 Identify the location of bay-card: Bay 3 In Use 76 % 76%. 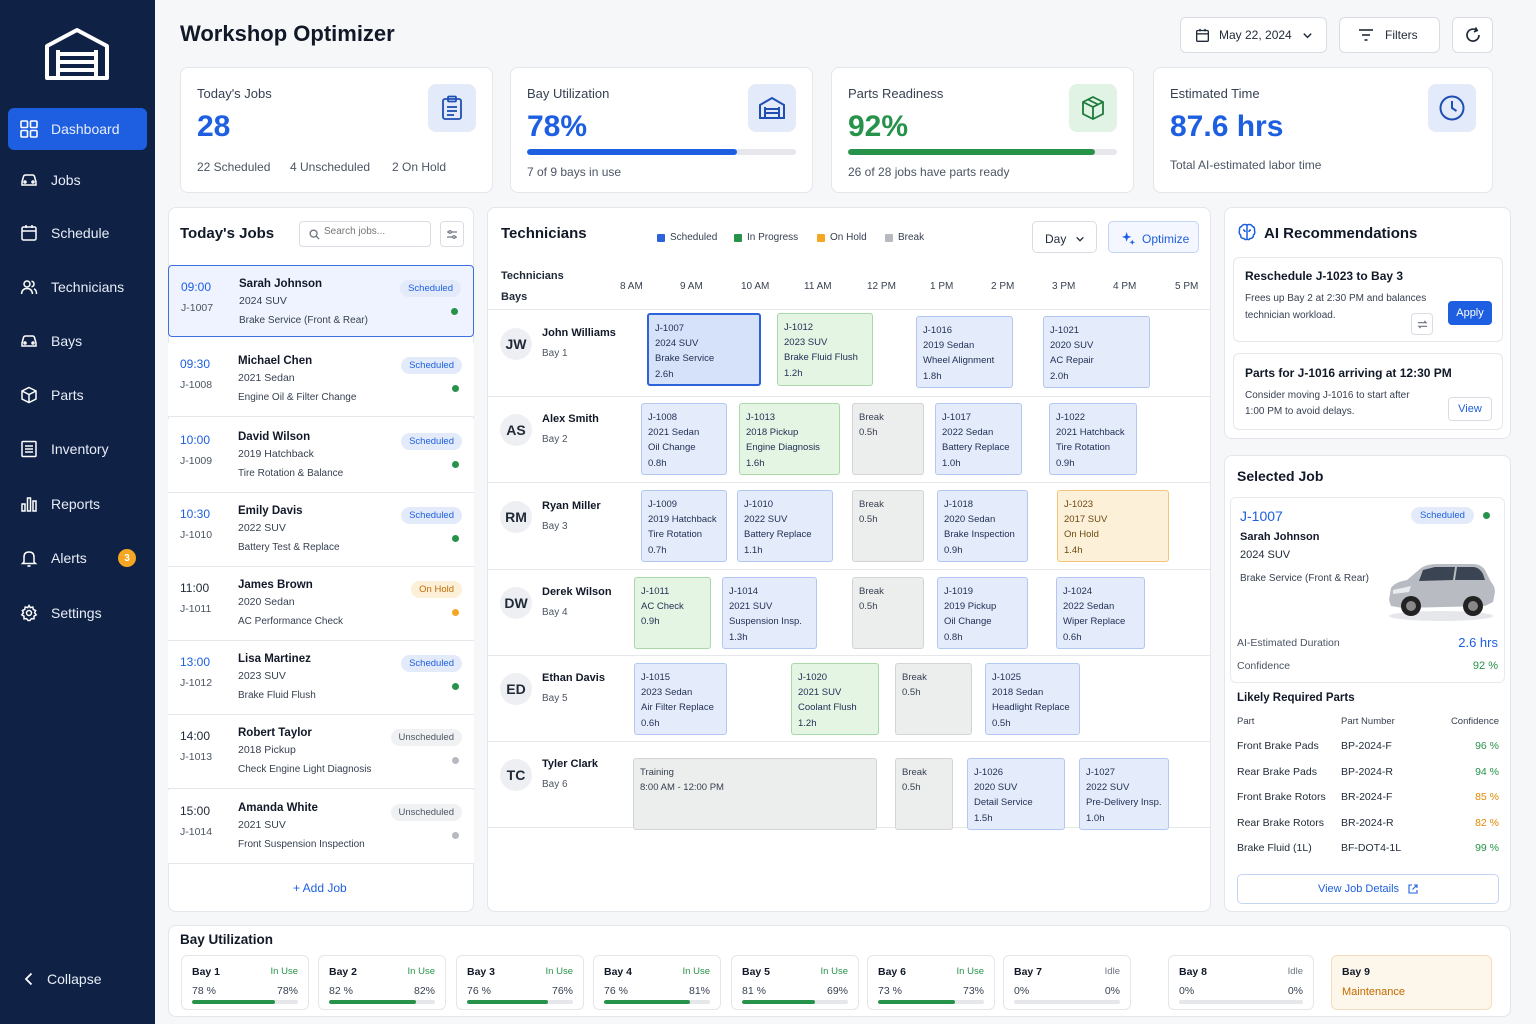
(520, 982).